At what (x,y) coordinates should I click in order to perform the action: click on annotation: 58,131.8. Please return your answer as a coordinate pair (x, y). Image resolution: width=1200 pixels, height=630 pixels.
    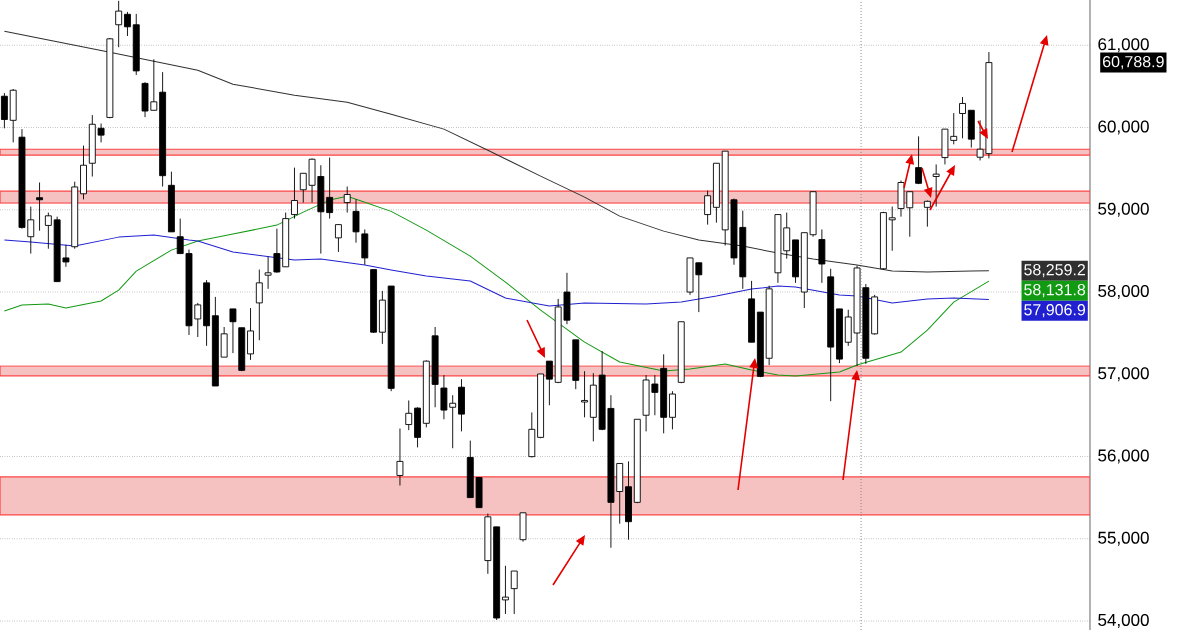
    Looking at the image, I should click on (1055, 291).